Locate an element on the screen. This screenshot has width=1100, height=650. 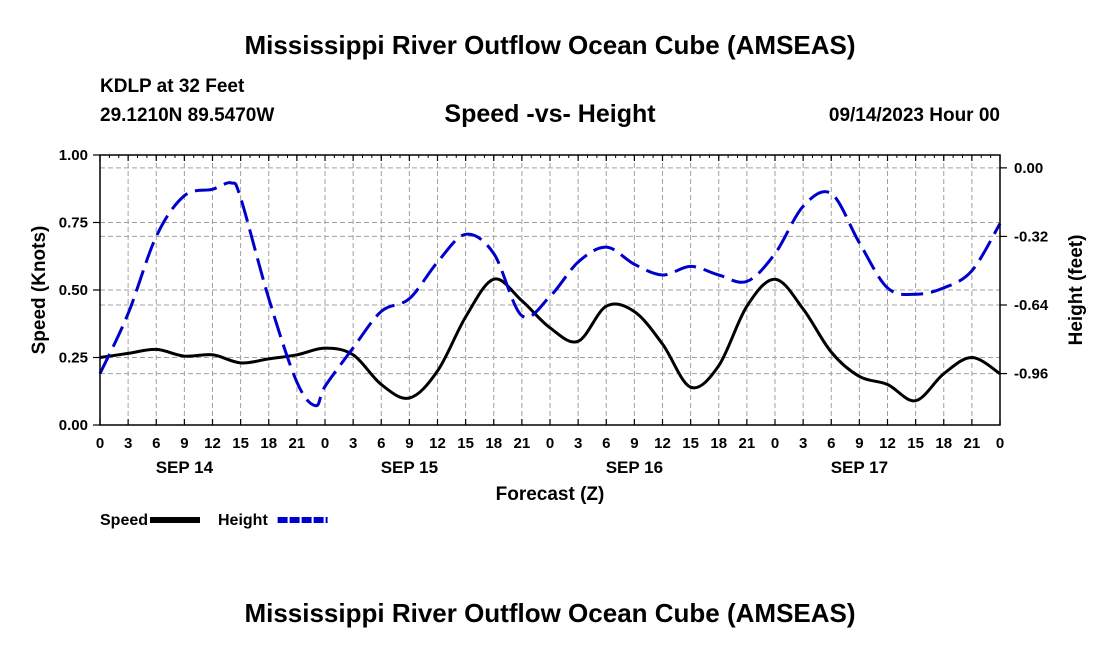
day-label: SEP 16 is located at coordinates (634, 467).